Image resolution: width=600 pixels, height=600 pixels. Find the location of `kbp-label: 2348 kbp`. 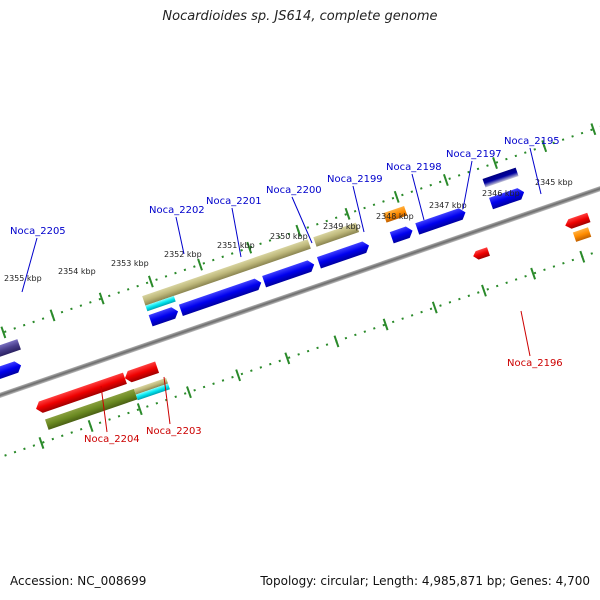

kbp-label: 2348 kbp is located at coordinates (395, 216).